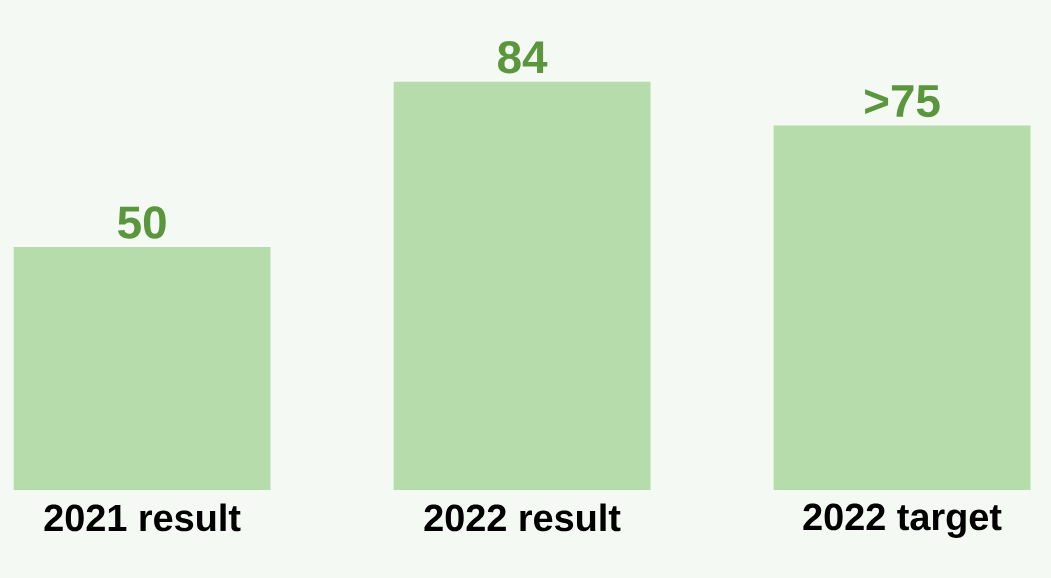 The image size is (1051, 578). Describe the element at coordinates (902, 101) in the screenshot. I see `data-label: >75` at that location.